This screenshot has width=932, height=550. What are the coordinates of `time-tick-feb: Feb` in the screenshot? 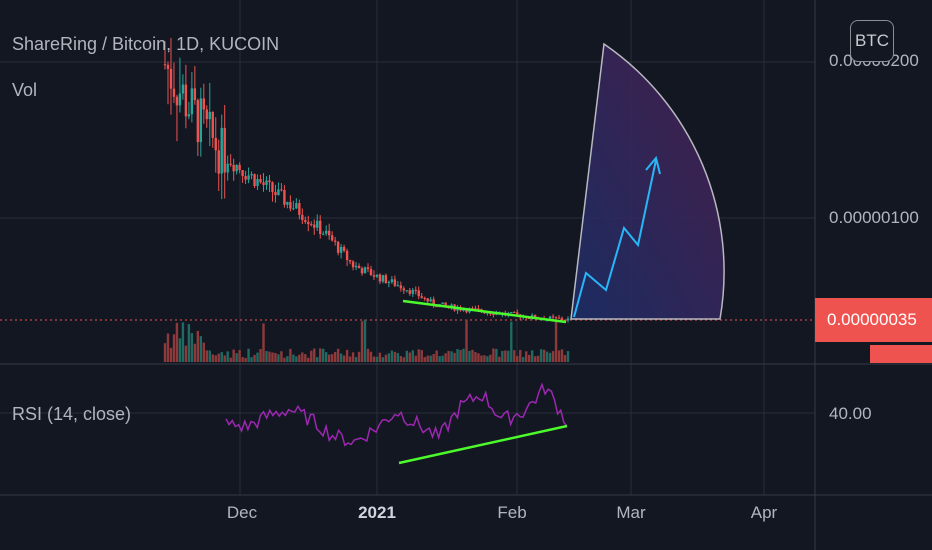 It's located at (512, 512).